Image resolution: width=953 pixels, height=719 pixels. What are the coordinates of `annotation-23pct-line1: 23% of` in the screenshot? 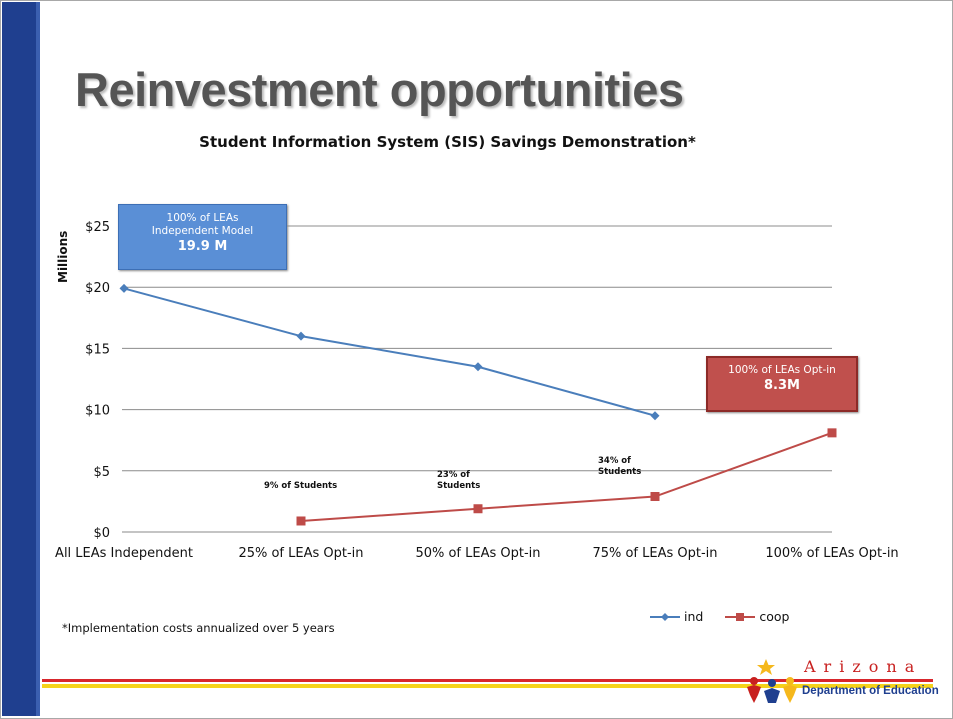 It's located at (453, 475).